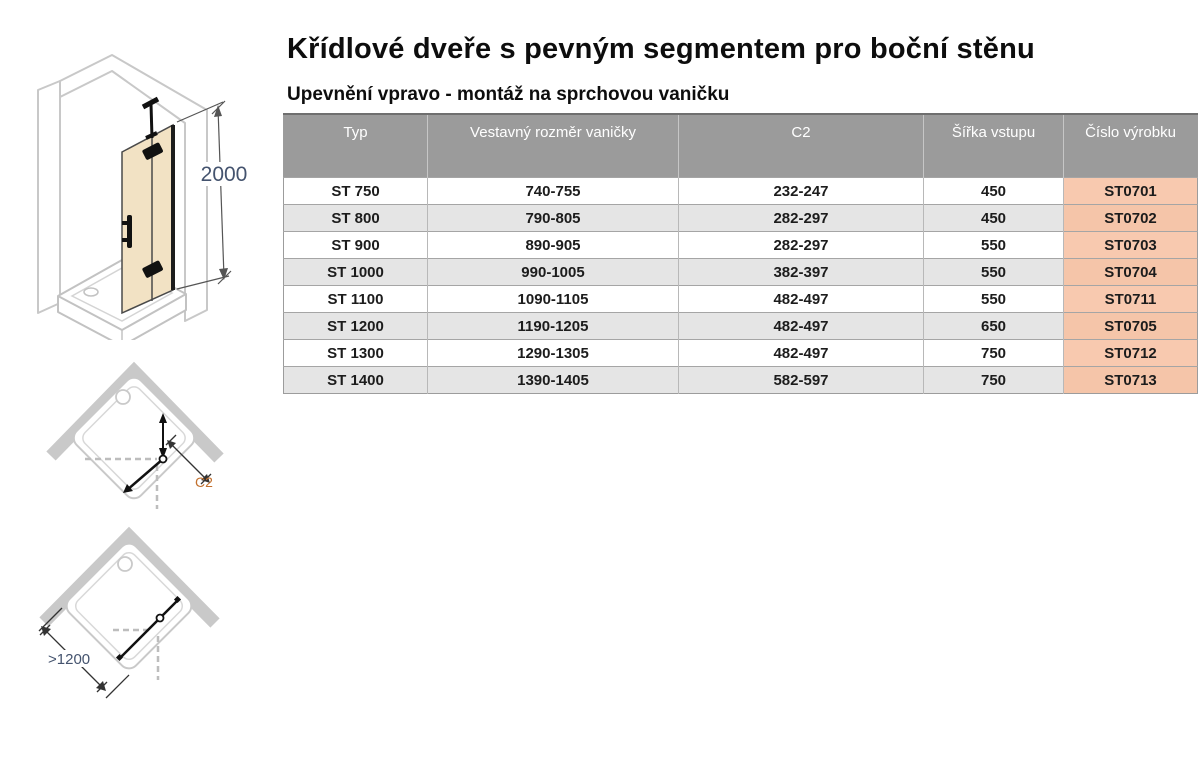 This screenshot has height=767, width=1200. Describe the element at coordinates (553, 353) in the screenshot. I see `table-cell: 1290-1305` at that location.